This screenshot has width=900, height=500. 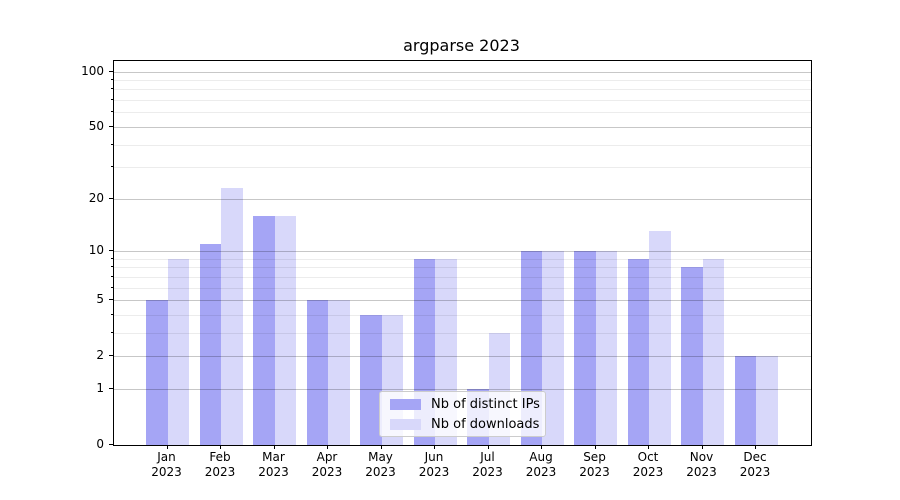 What do you see at coordinates (434, 457) in the screenshot?
I see `x-tick-month: Jun` at bounding box center [434, 457].